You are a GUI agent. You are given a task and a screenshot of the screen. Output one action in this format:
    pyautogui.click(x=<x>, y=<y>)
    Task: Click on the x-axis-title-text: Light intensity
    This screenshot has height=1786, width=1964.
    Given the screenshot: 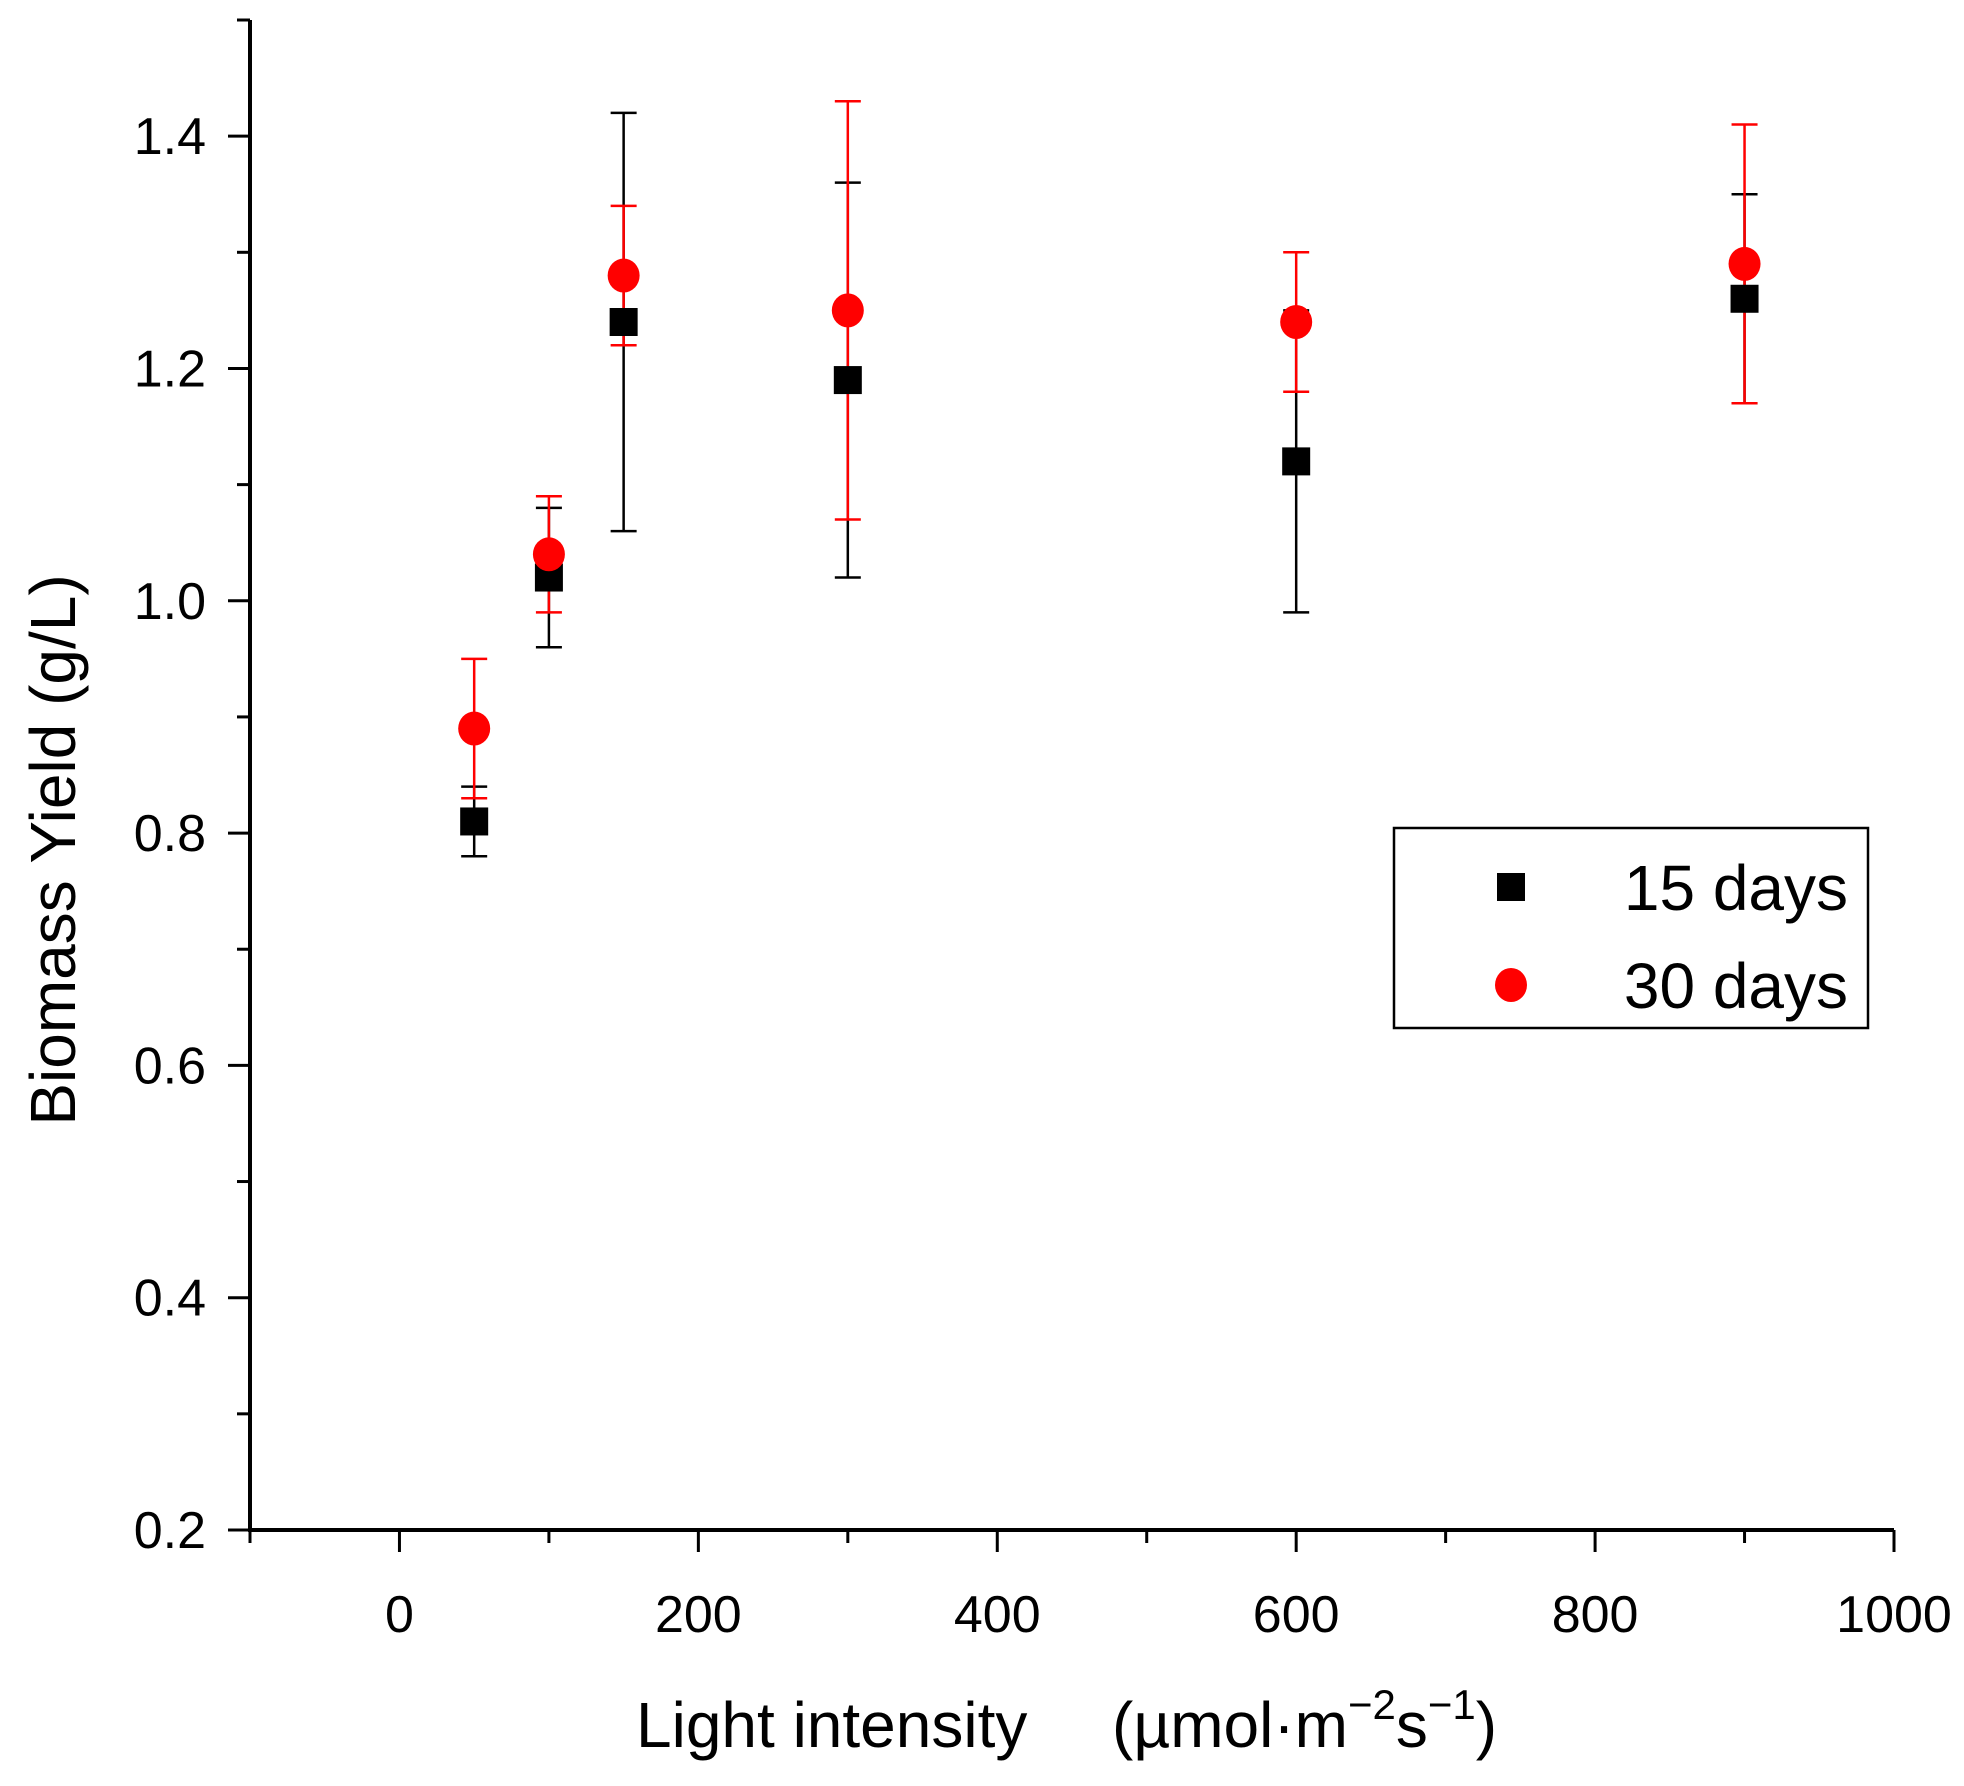 What is the action you would take?
    pyautogui.click(x=831, y=1725)
    